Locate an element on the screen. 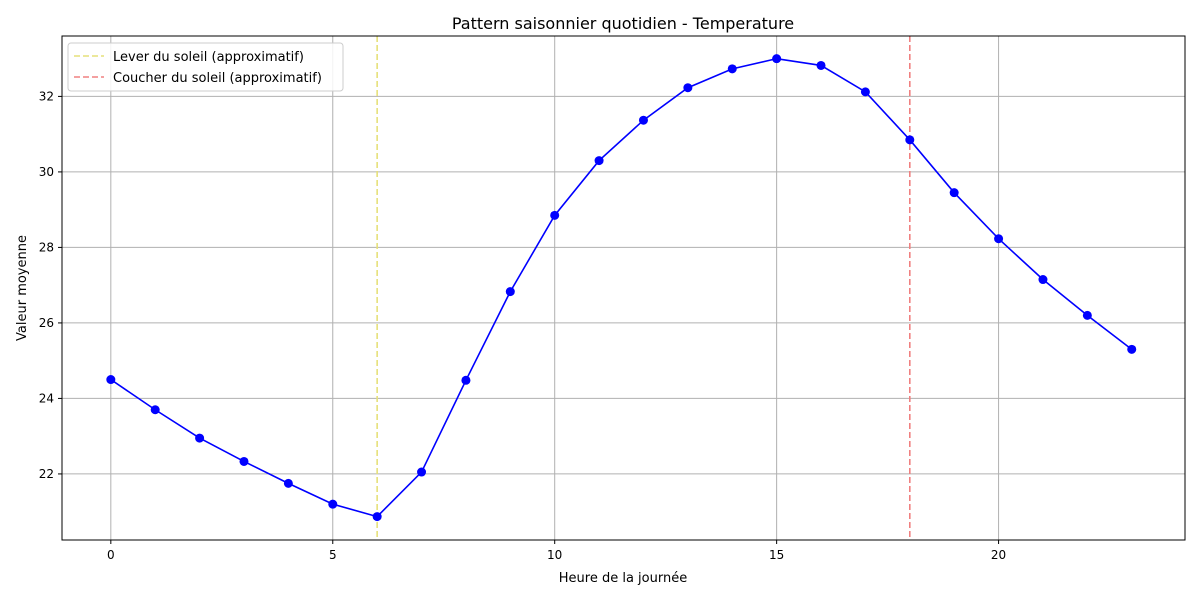 The image size is (1200, 600). x-tick-label: 0 is located at coordinates (111, 555).